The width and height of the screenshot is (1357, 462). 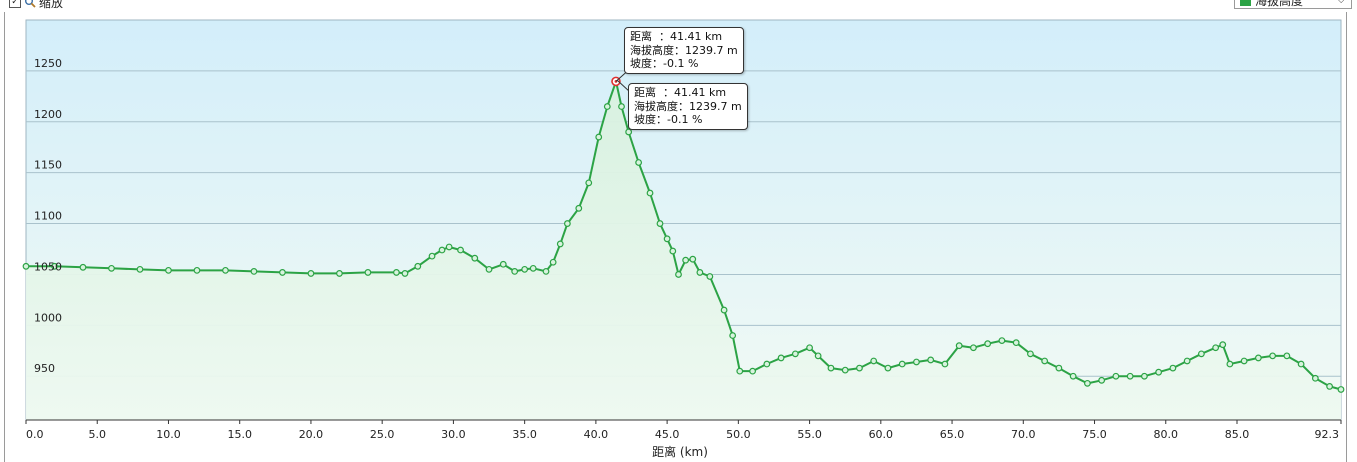 What do you see at coordinates (680, 451) in the screenshot?
I see `x-axis-title: 距离 (km)` at bounding box center [680, 451].